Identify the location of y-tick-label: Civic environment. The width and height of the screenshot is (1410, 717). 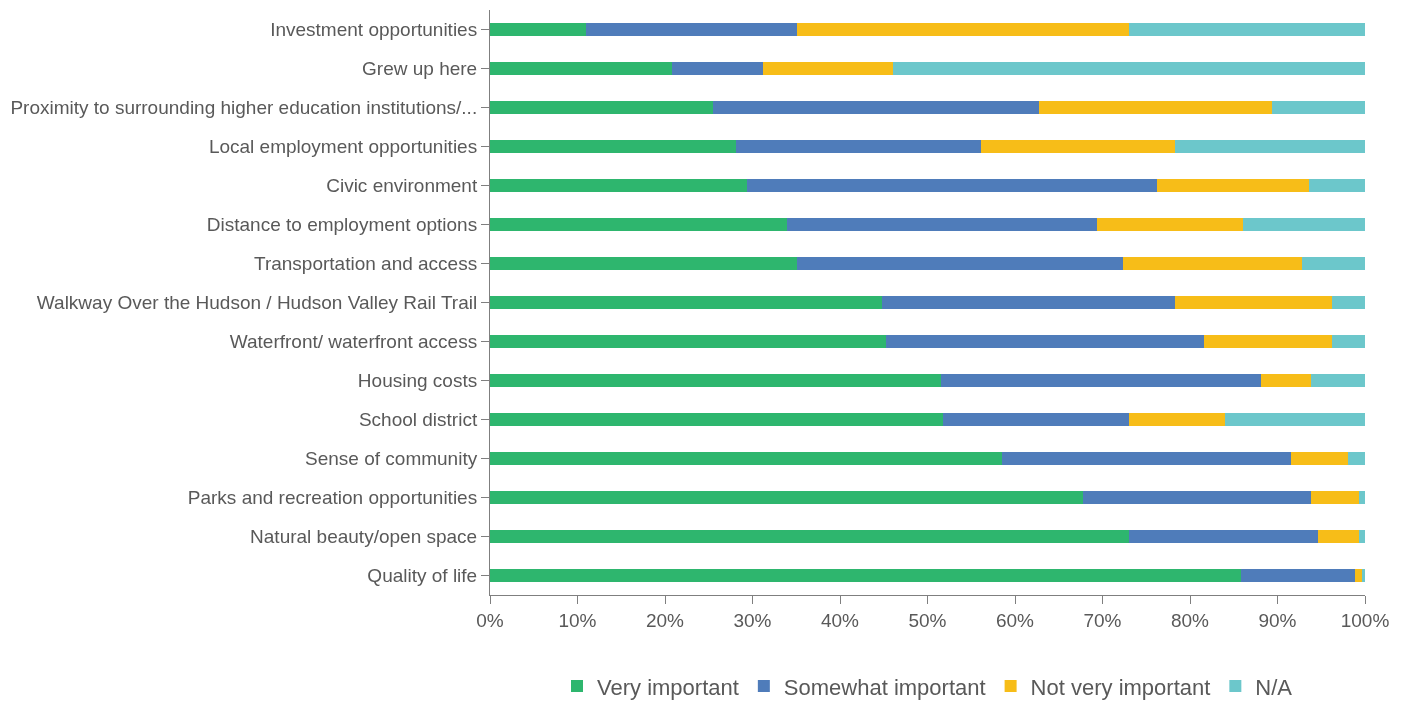
(402, 186).